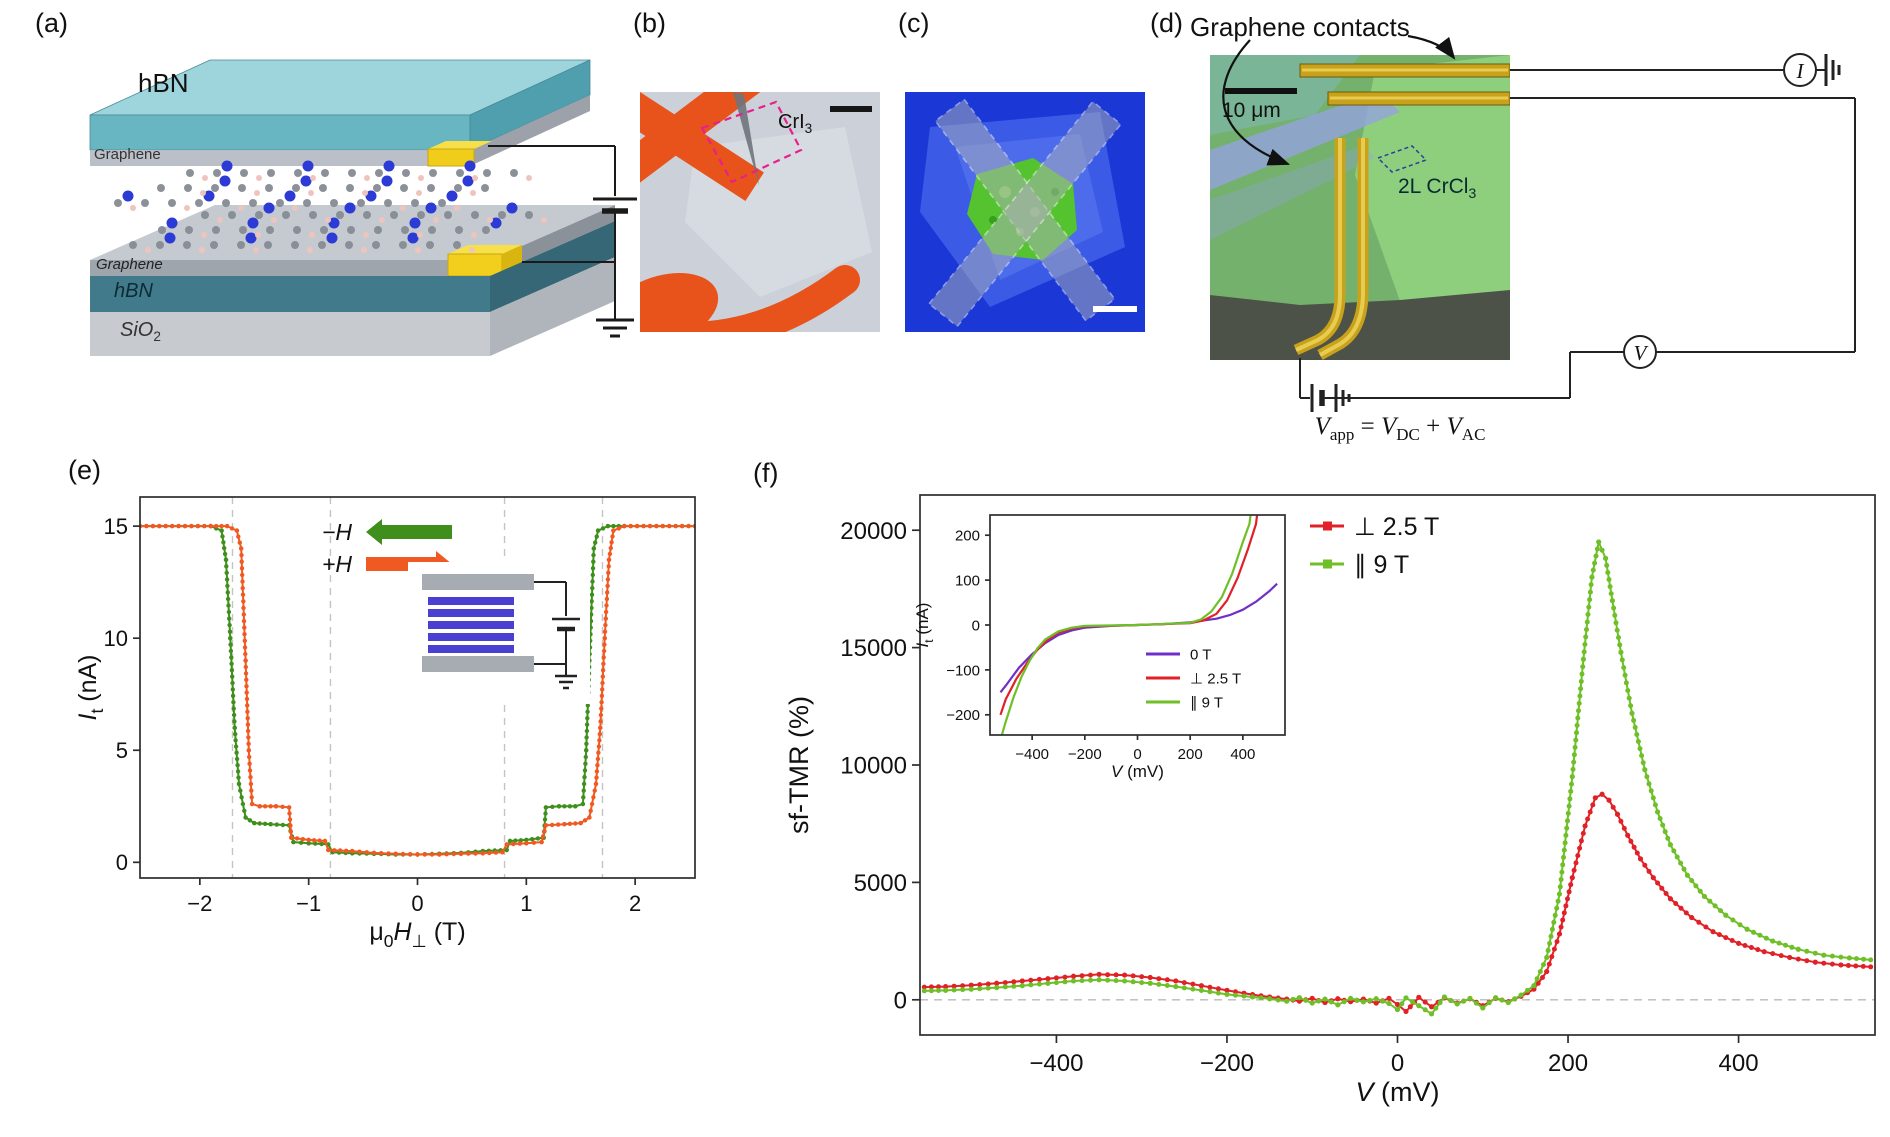 Image resolution: width=1890 pixels, height=1137 pixels. Describe the element at coordinates (1300, 27) in the screenshot. I see `graphene-contacts-title: Graphene contacts` at that location.